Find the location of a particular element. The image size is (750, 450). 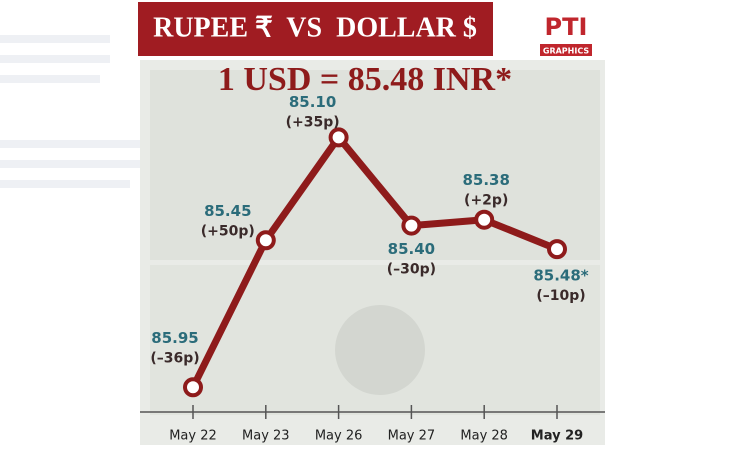

chart-title: RUPEE ₹ VS DOLLAR $ is located at coordinates (315, 27).